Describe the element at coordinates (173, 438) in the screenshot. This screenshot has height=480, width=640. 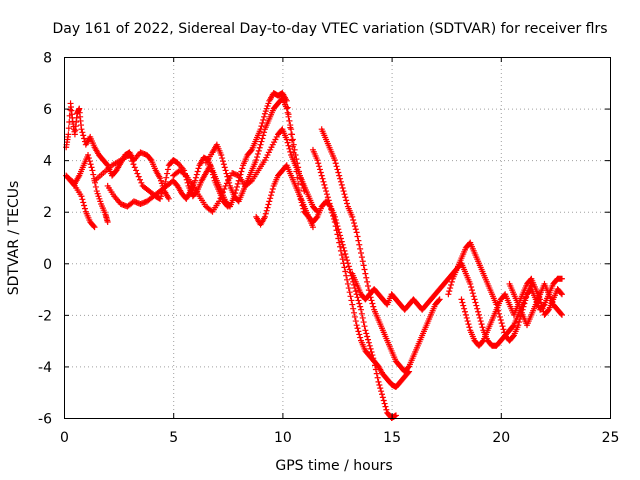
I see `x-tick-label: 5` at that location.